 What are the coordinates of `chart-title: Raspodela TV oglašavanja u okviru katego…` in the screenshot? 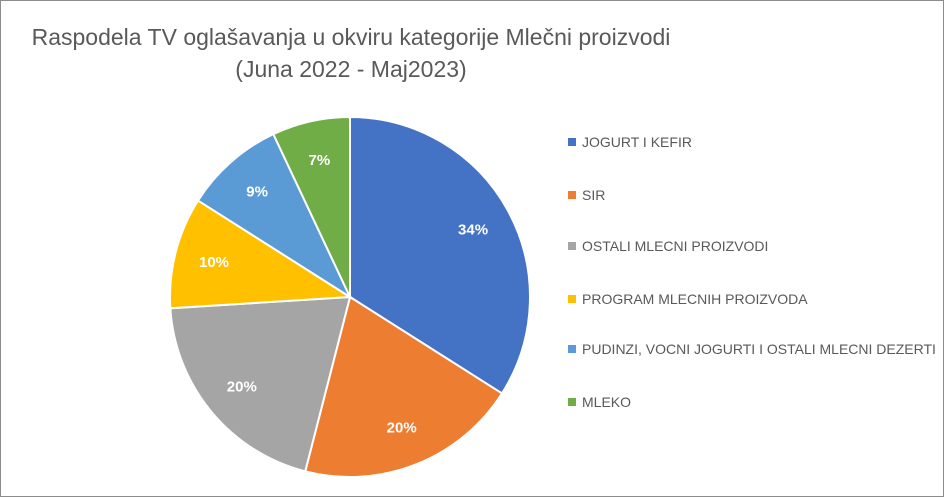 It's located at (351, 53).